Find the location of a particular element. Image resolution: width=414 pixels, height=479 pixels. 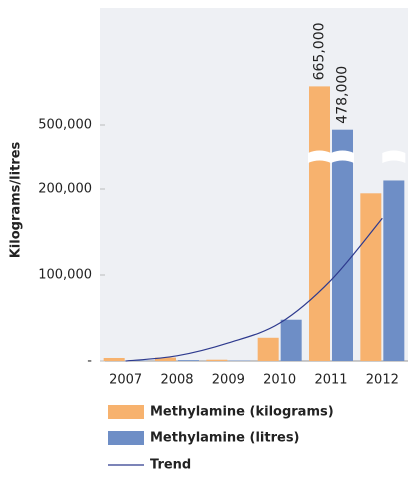

data-label: 478,000 is located at coordinates (343, 95).